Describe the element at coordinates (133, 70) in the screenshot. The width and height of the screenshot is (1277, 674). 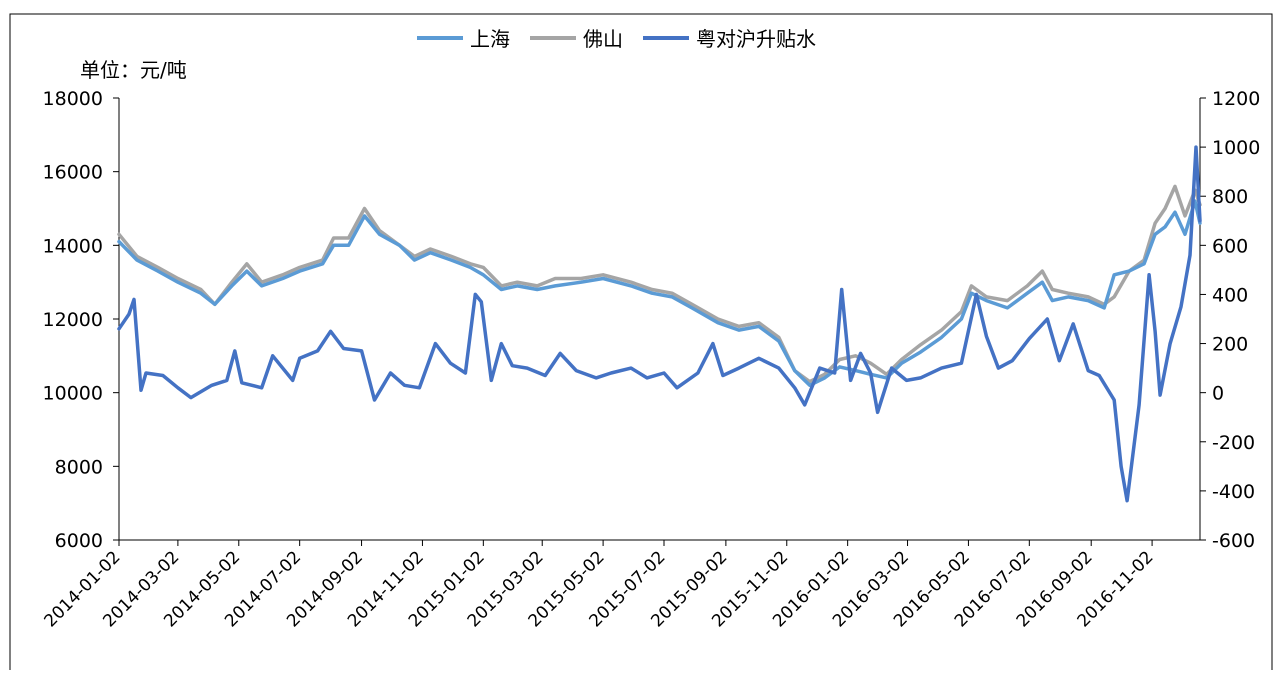
I see `unit-label: 单位：元/吨` at that location.